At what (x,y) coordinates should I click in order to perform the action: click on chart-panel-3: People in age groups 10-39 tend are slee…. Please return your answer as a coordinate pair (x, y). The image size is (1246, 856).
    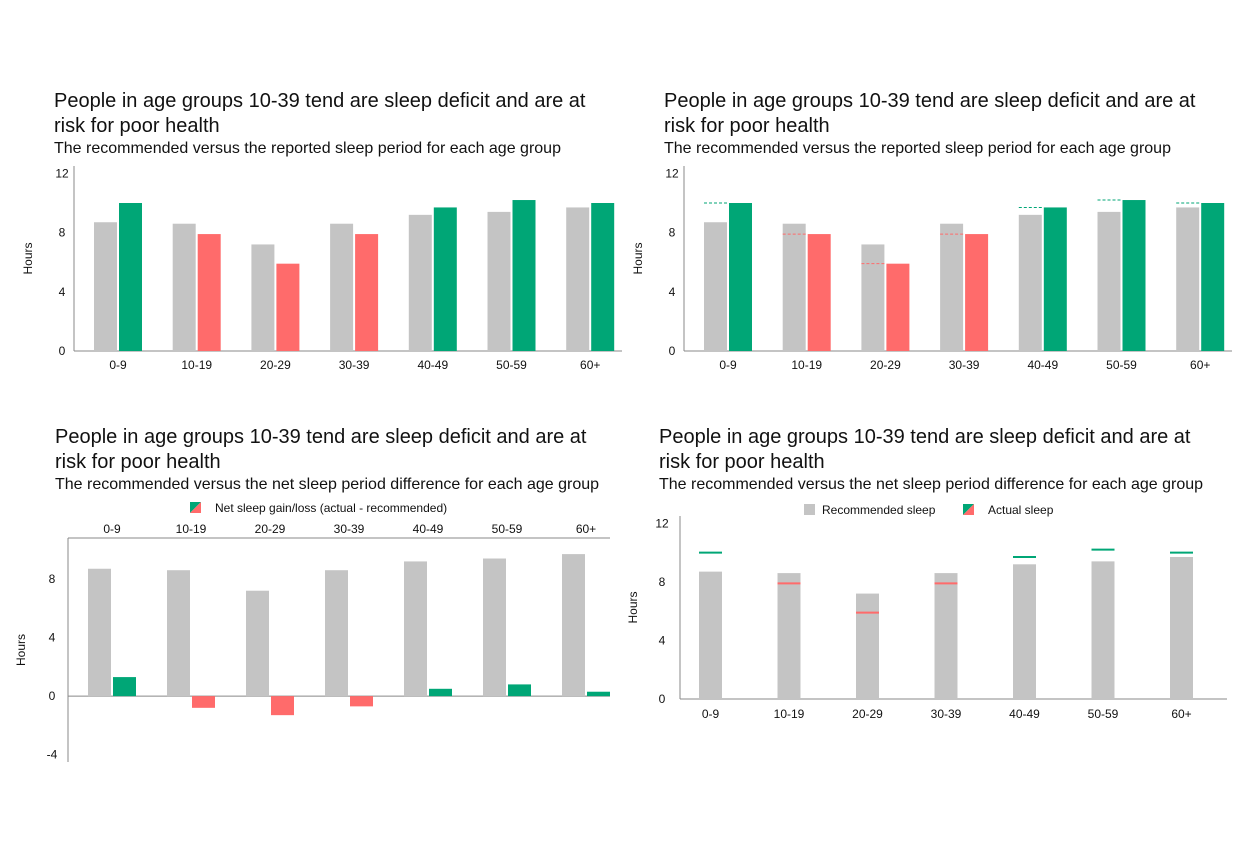
    Looking at the image, I should click on (335, 460).